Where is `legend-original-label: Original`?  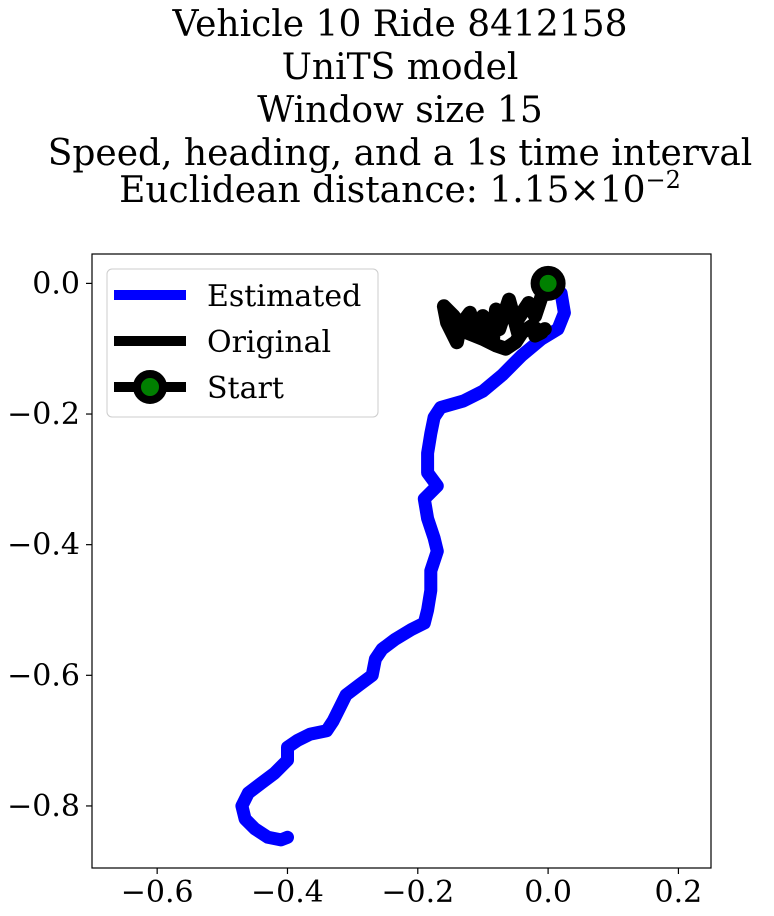
legend-original-label: Original is located at coordinates (269, 342).